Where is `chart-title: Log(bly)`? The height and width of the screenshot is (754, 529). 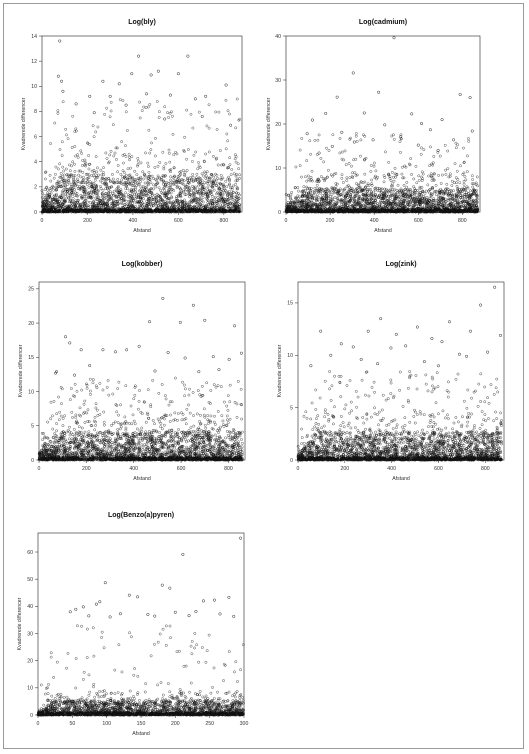 chart-title: Log(bly) is located at coordinates (142, 22).